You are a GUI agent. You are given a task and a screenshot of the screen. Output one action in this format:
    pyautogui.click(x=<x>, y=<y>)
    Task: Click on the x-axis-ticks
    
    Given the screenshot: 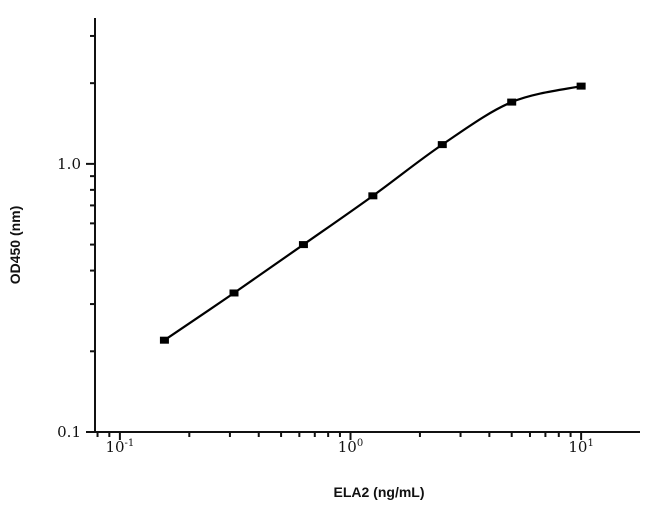 What is the action you would take?
    pyautogui.click(x=339, y=436)
    